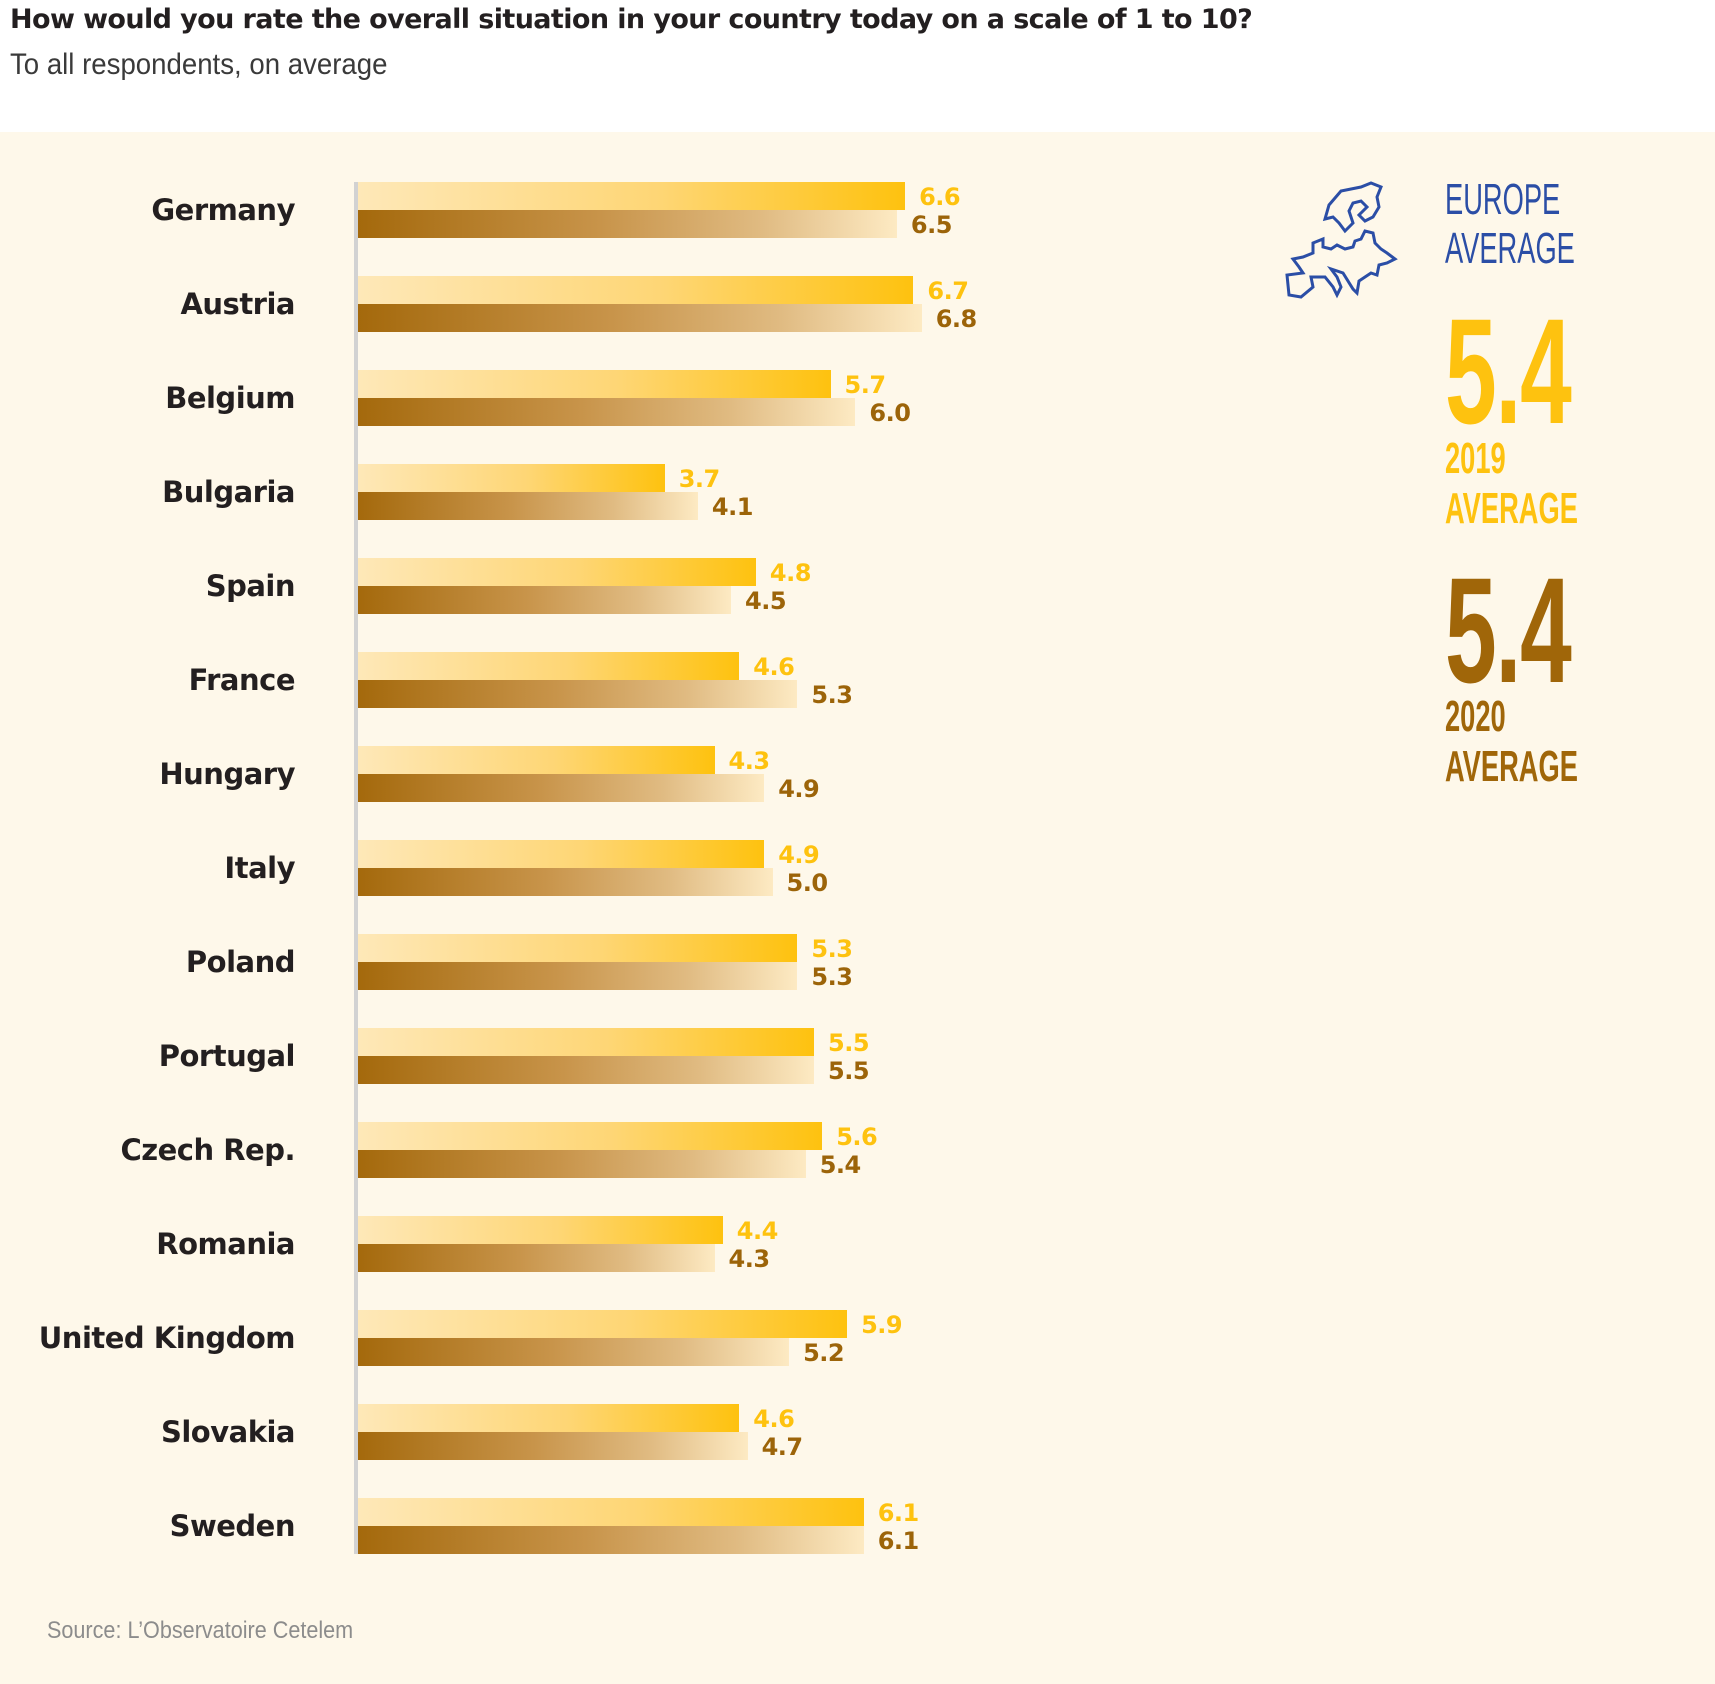 This screenshot has width=1715, height=1684. I want to click on country-label: Portugal, so click(227, 1056).